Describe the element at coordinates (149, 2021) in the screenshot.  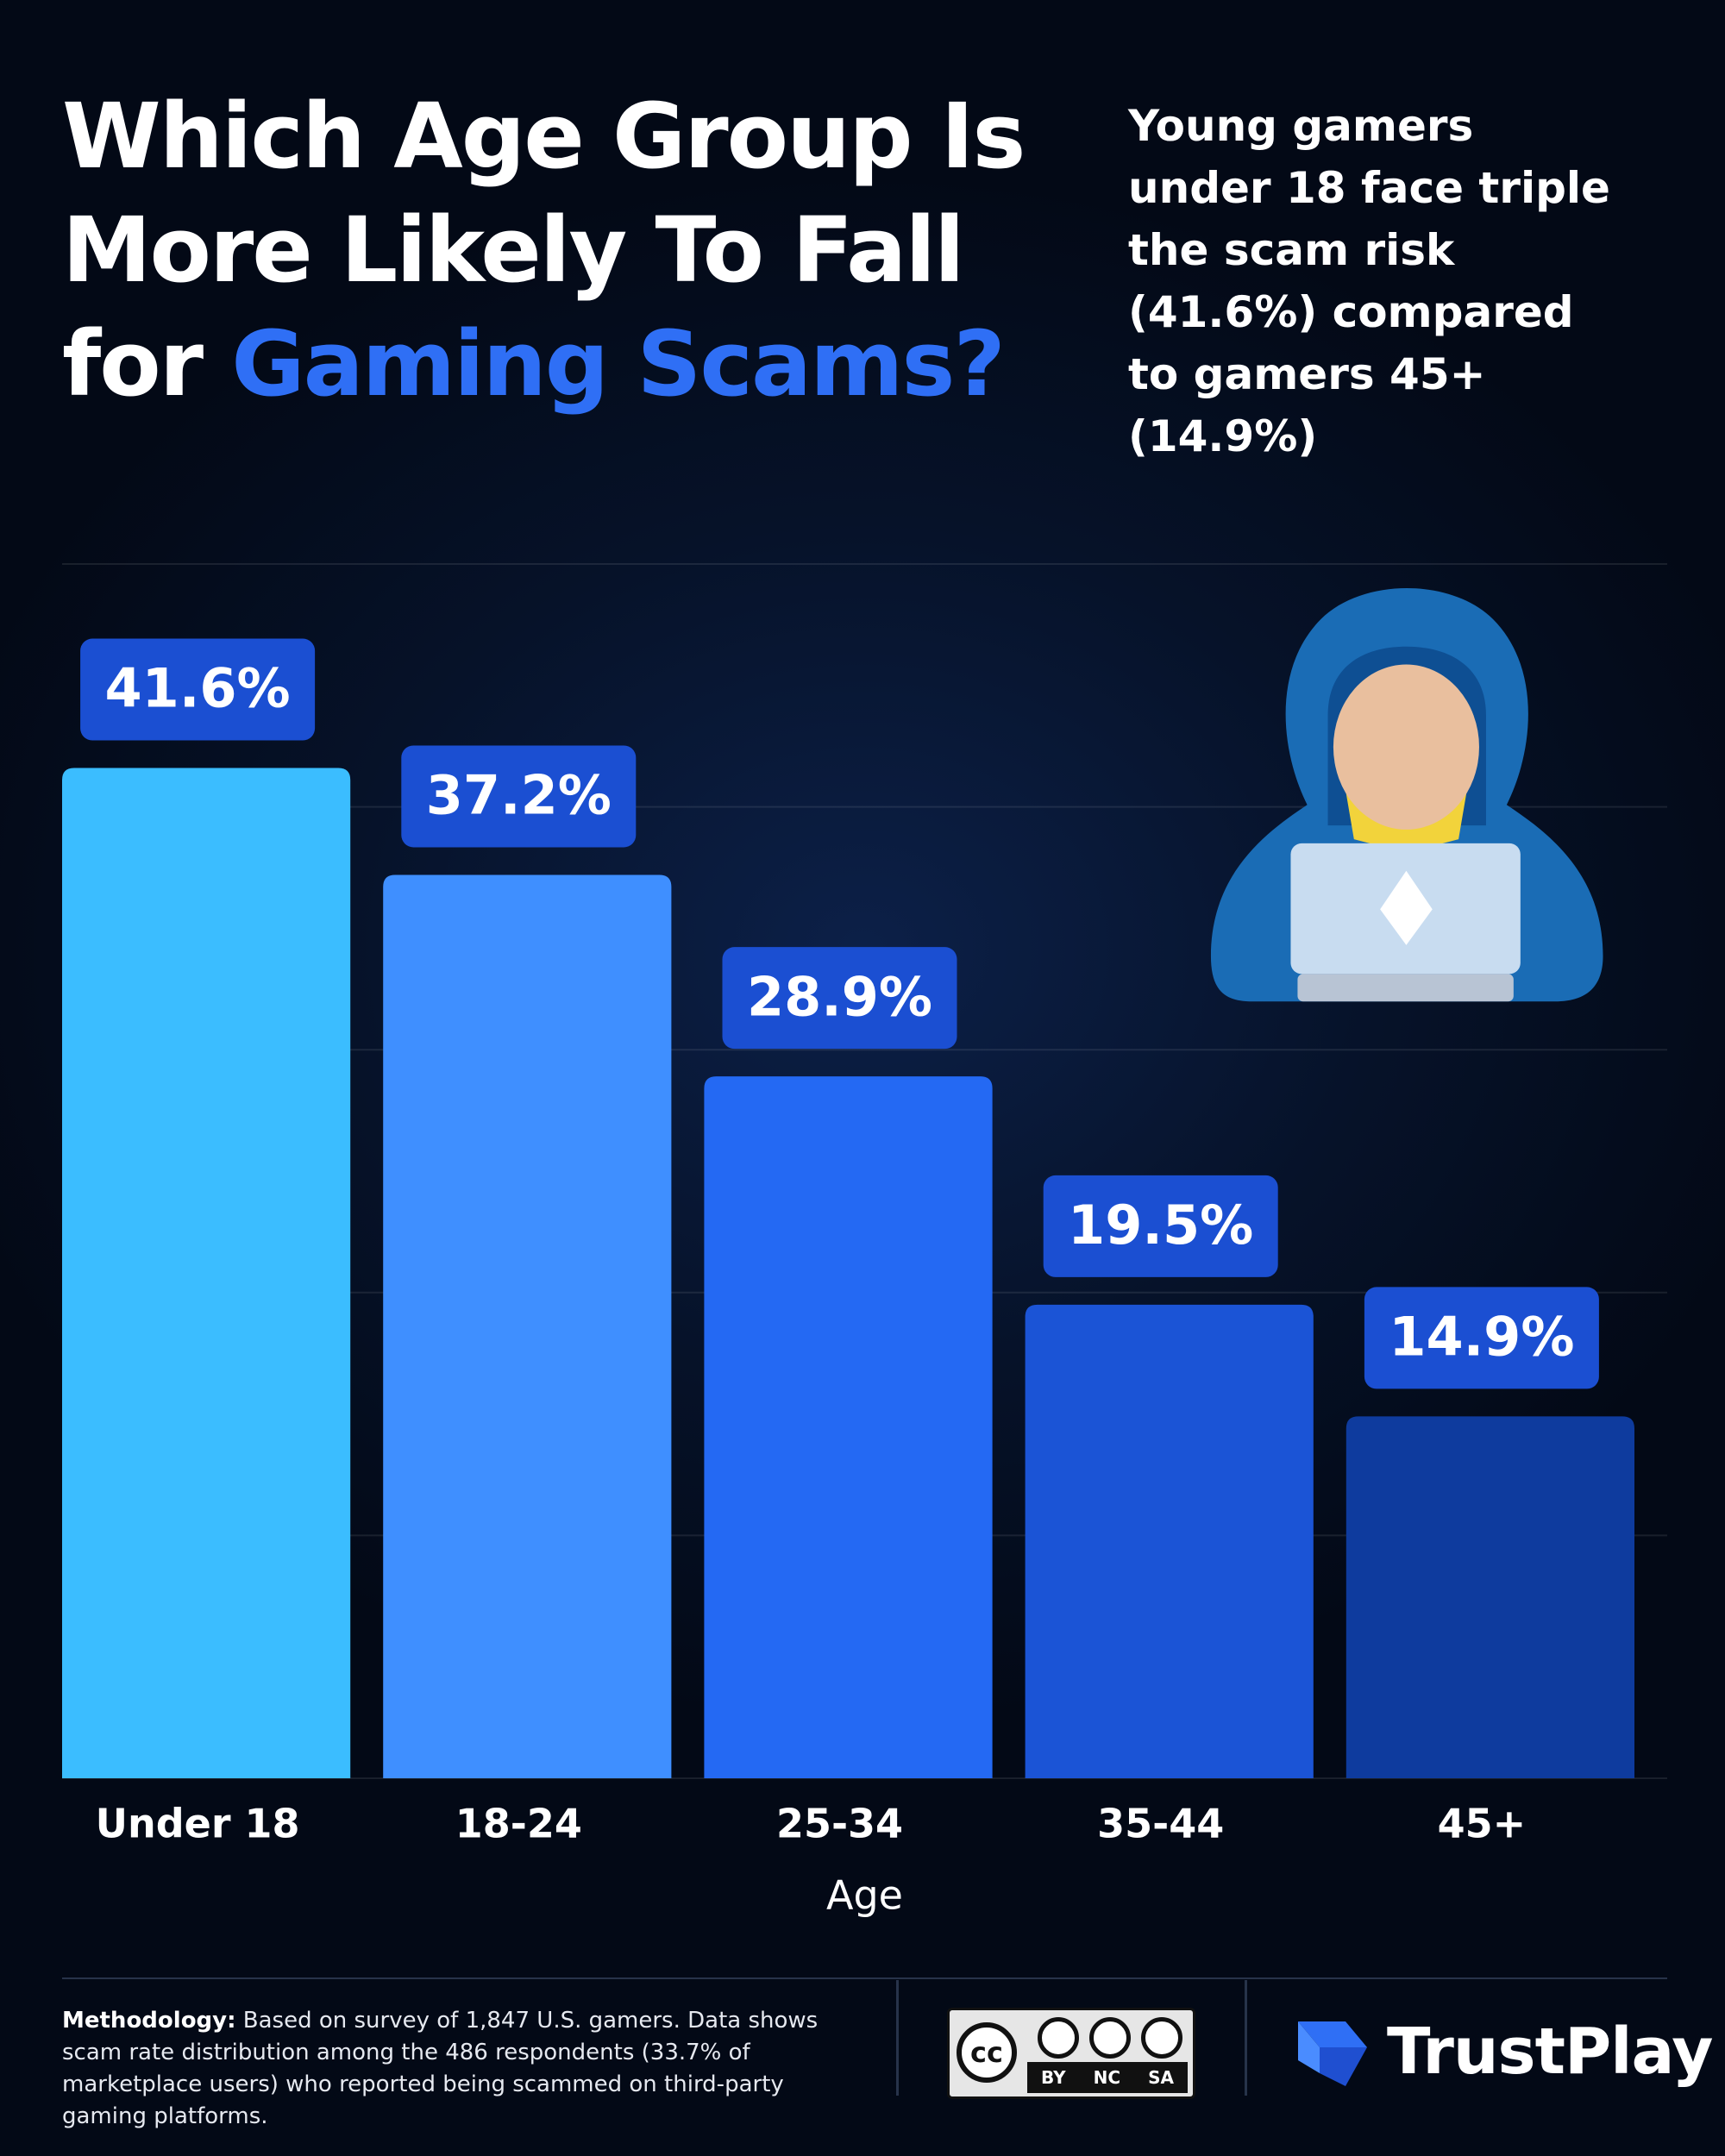
I see `methodology-label: Methodology:` at that location.